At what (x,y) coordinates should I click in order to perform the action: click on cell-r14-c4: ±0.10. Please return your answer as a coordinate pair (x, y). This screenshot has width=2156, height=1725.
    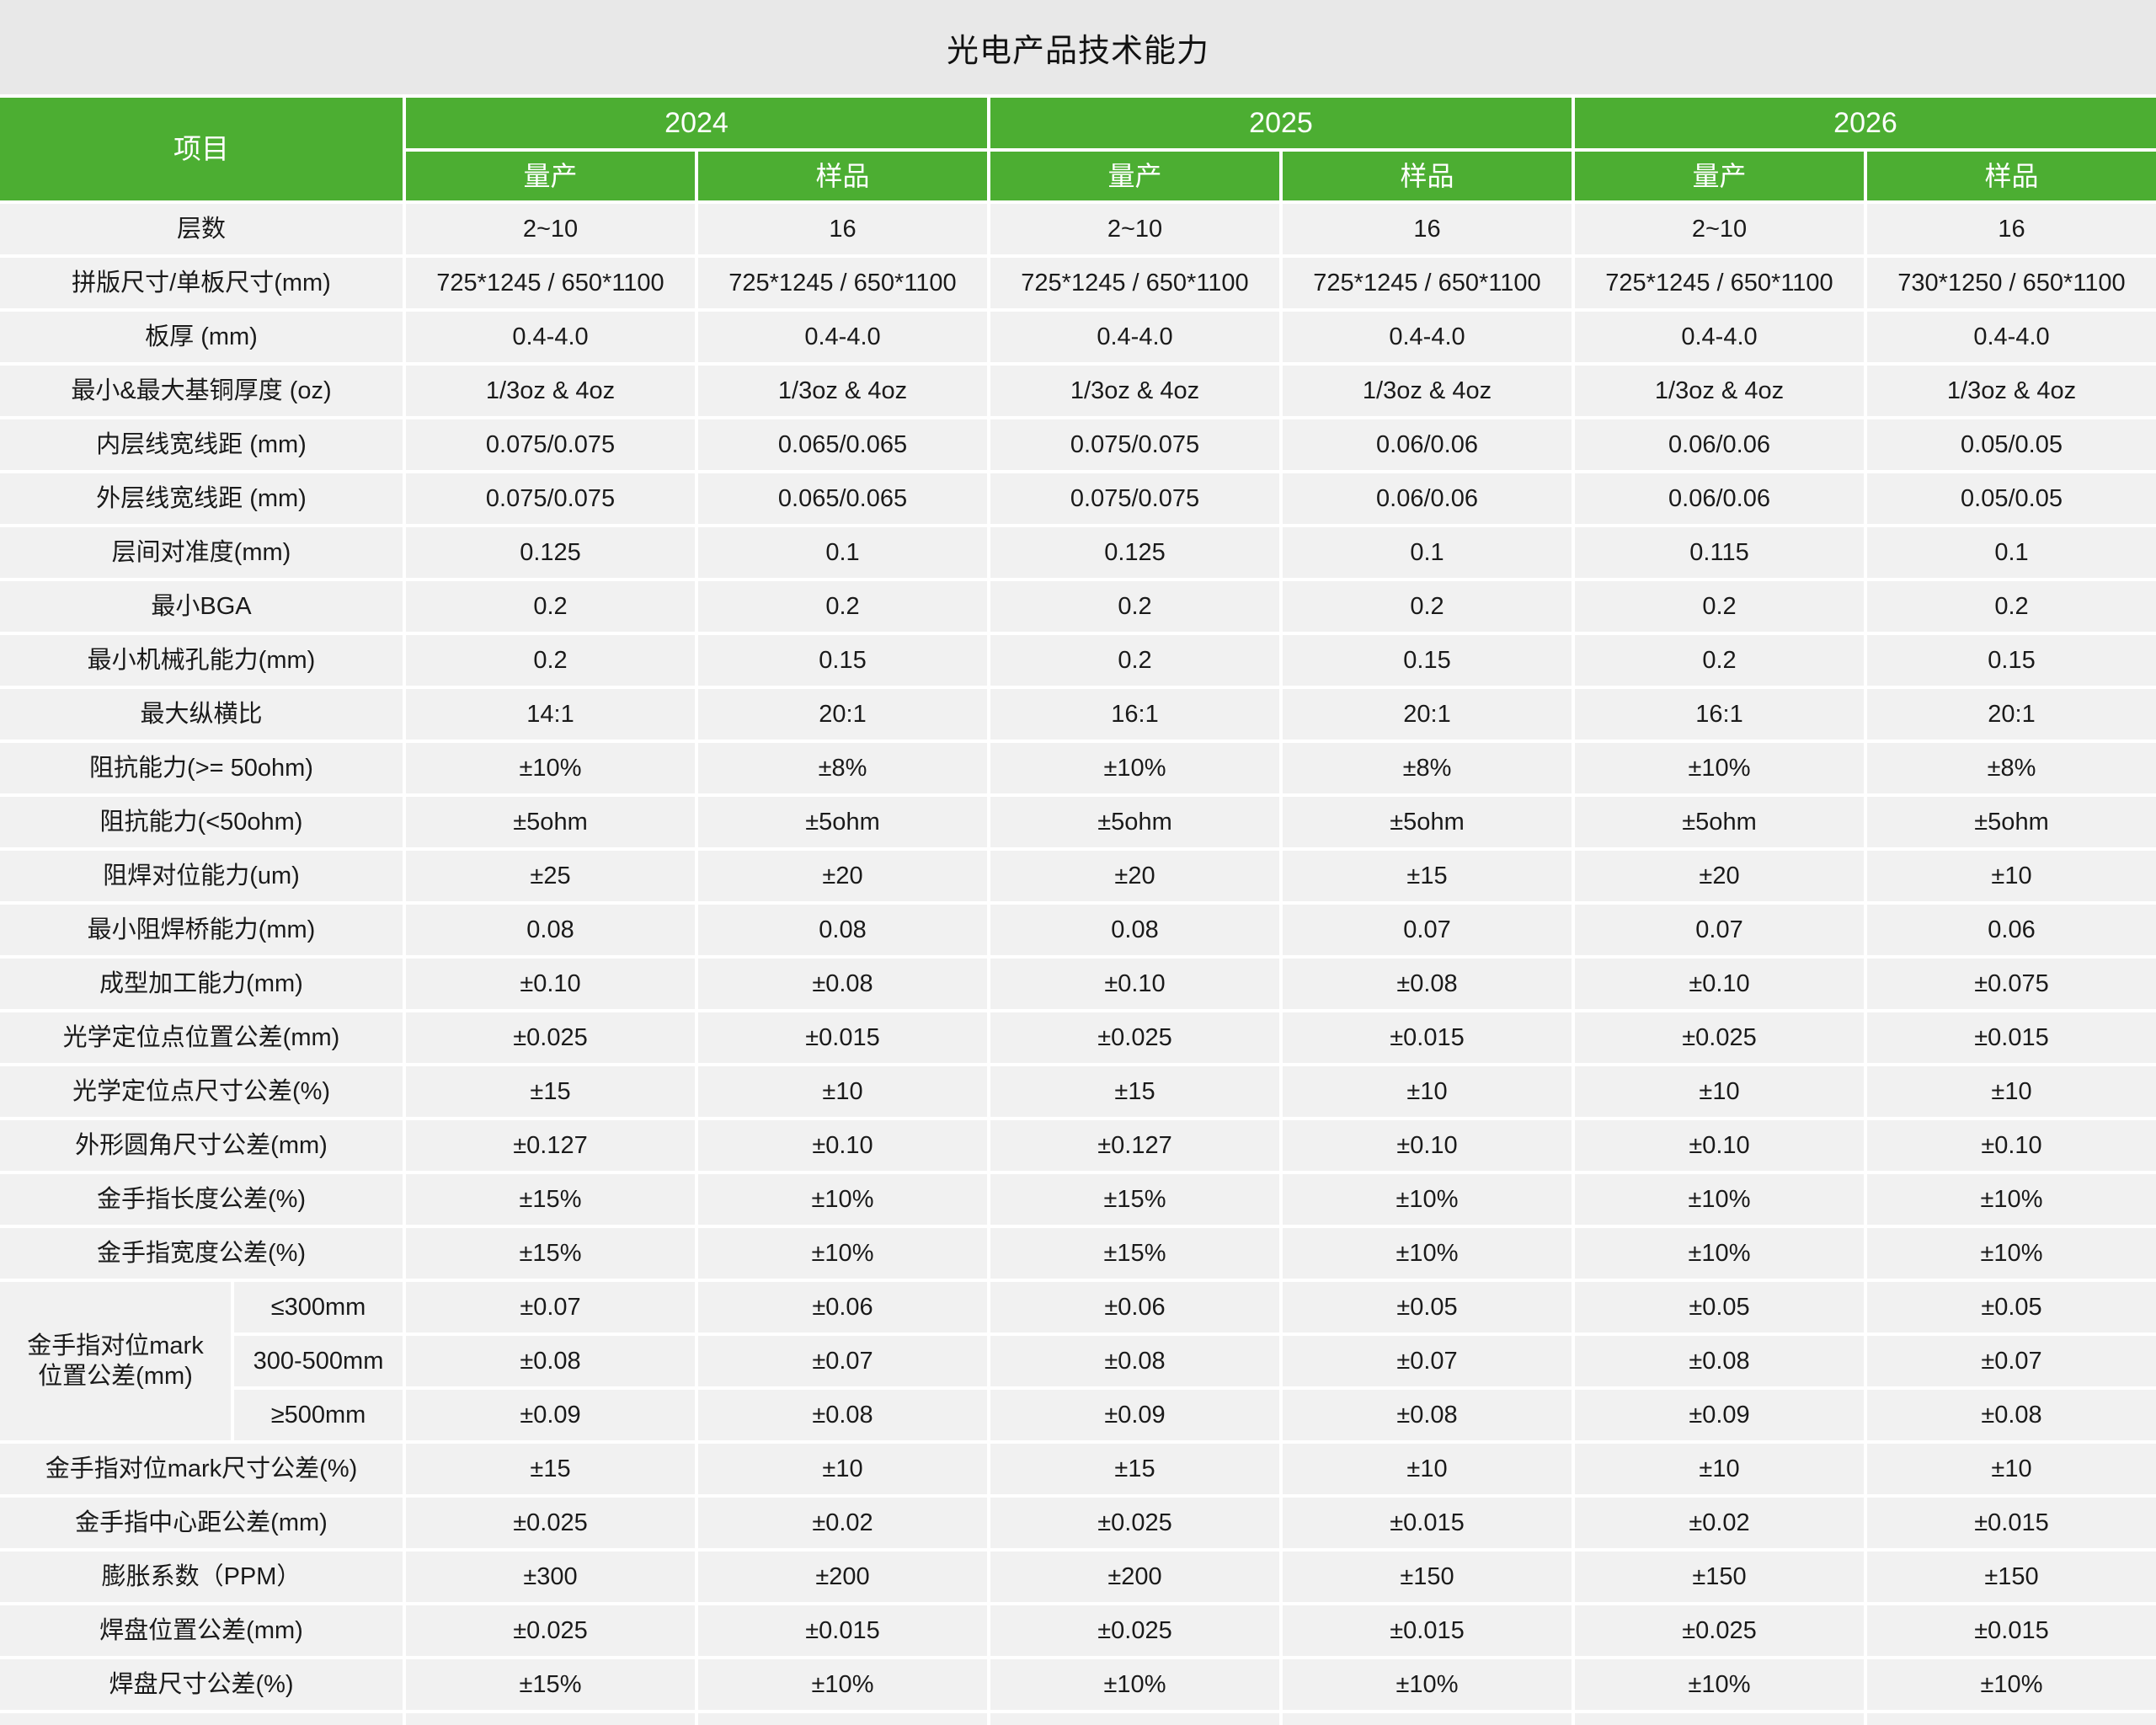
    Looking at the image, I should click on (1719, 984).